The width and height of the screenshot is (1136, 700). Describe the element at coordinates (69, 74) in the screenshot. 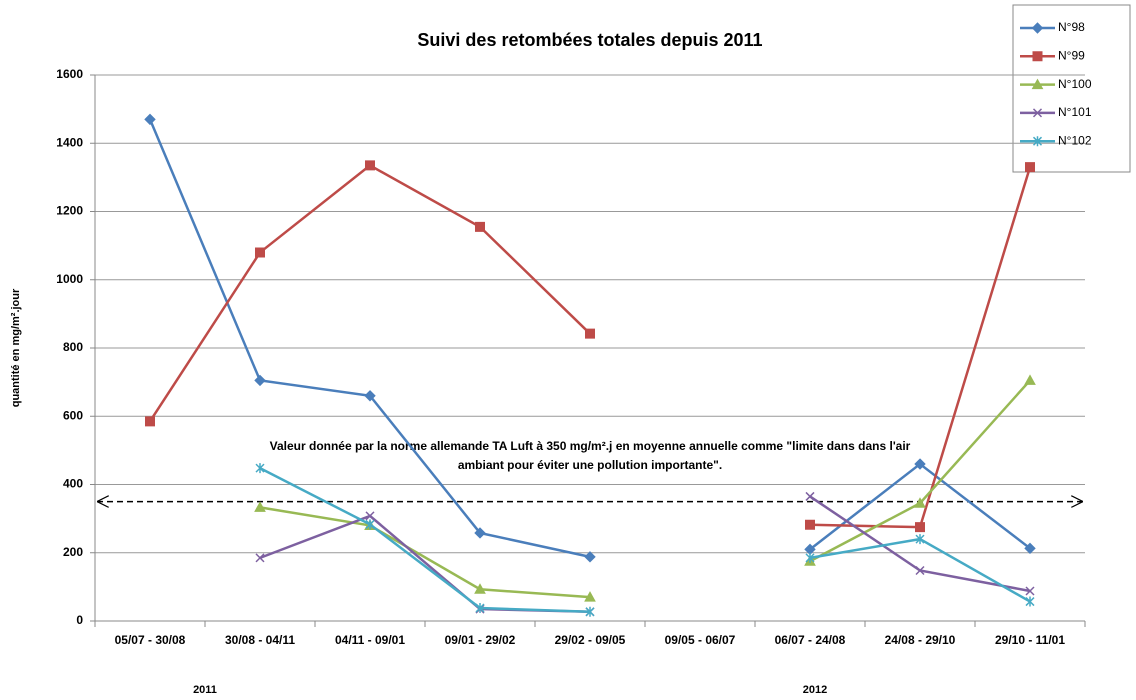

I see `y-tick-label: 1600` at that location.